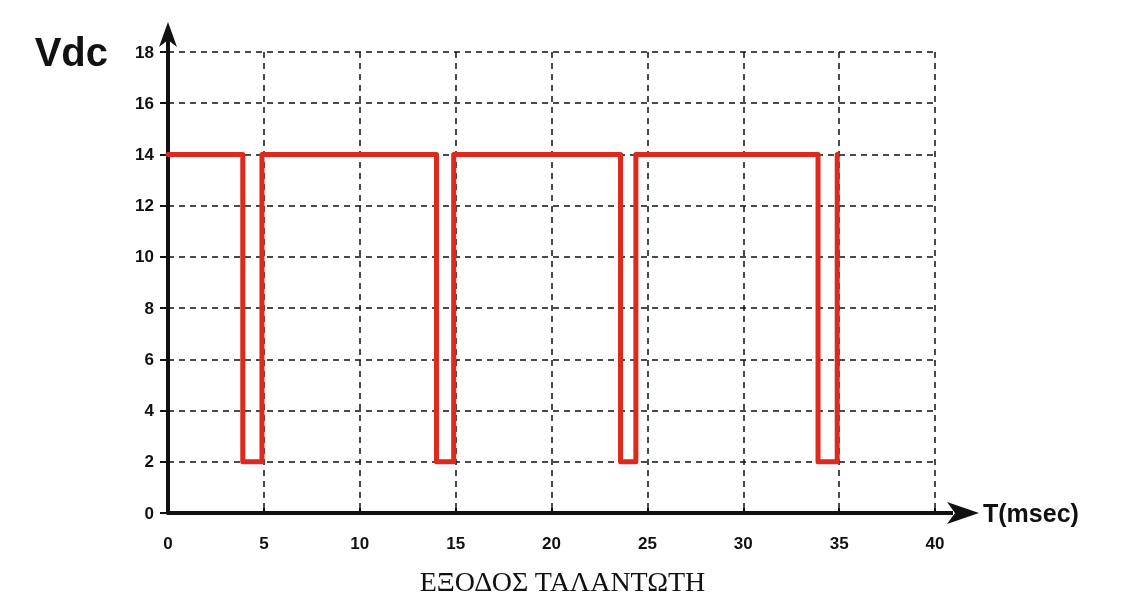 This screenshot has height=604, width=1125. Describe the element at coordinates (144, 206) in the screenshot. I see `y-tick-label: 12` at that location.